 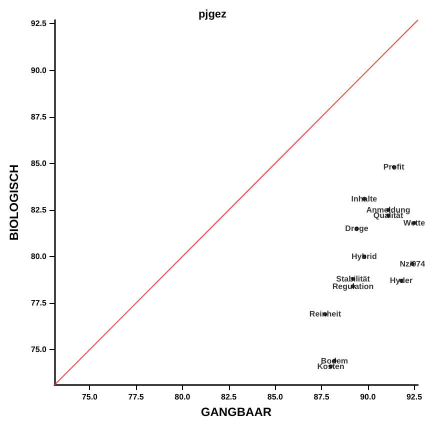 What do you see at coordinates (275, 397) in the screenshot?
I see `x-tick-label: 85.0` at bounding box center [275, 397].